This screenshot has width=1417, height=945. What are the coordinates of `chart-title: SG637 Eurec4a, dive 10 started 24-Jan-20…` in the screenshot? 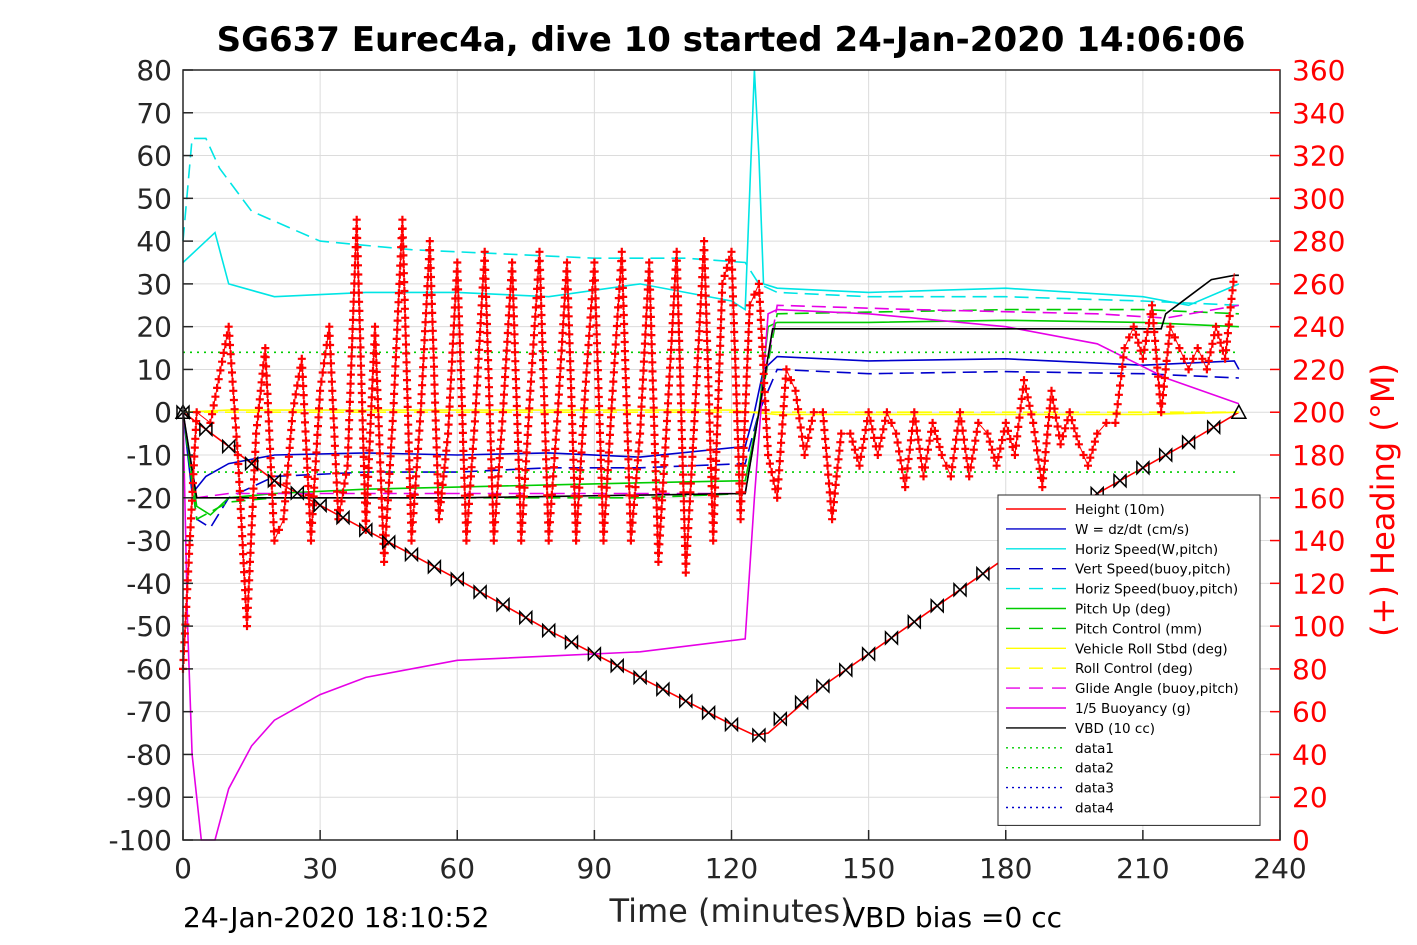 It's located at (731, 40).